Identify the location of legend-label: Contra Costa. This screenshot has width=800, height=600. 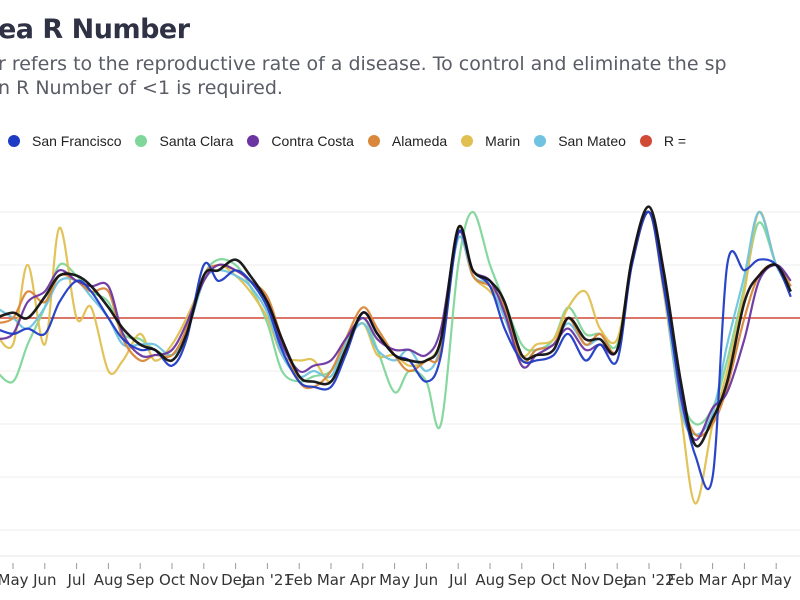
(312, 141).